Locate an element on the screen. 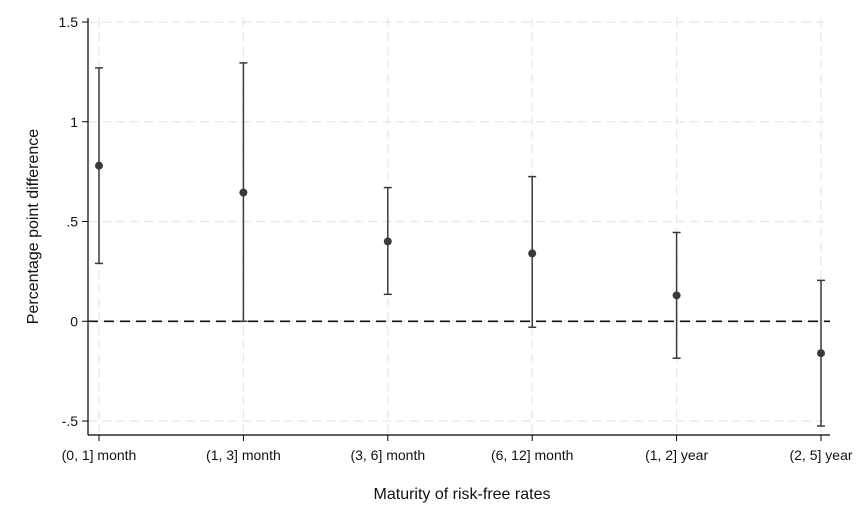 This screenshot has width=865, height=508. x-axis-title: Maturity of risk-free rates is located at coordinates (462, 494).